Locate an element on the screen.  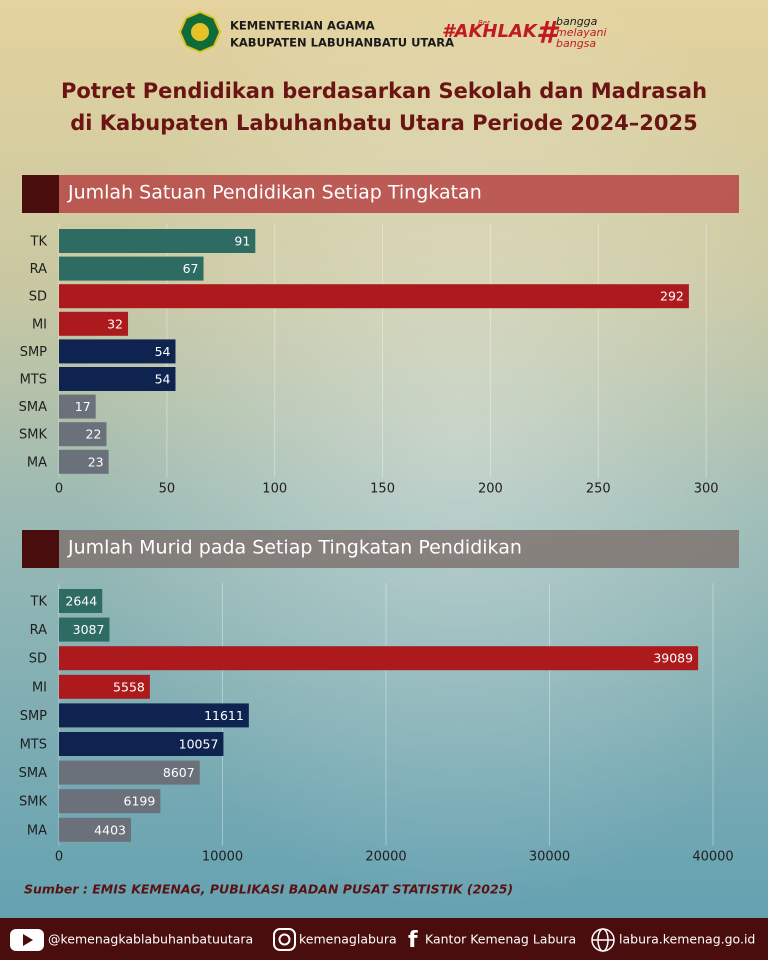
value-label: 91 is located at coordinates (242, 241).